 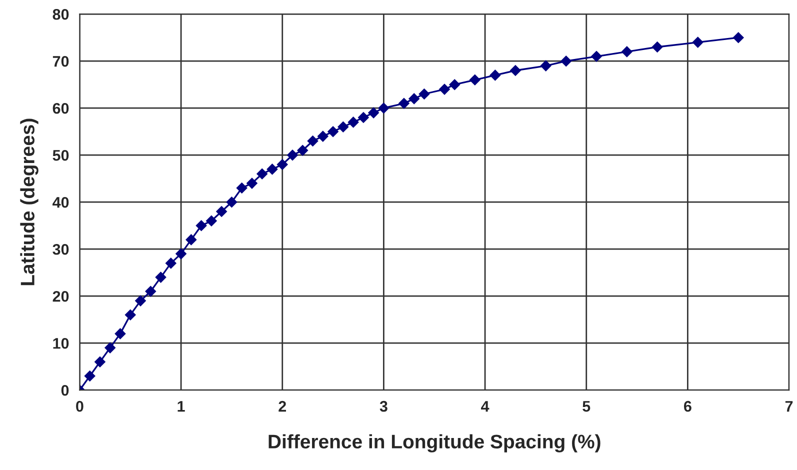 What do you see at coordinates (282, 406) in the screenshot?
I see `x-tick-label: 2` at bounding box center [282, 406].